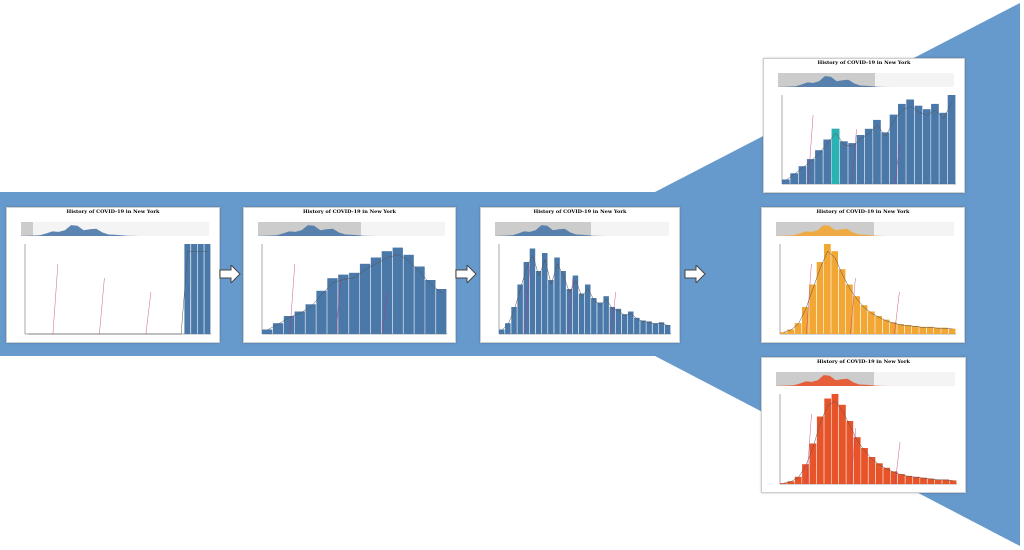 The height and width of the screenshot is (550, 1024). I want to click on panel-overview-empty: History of COVID-19 in New York, so click(113, 275).